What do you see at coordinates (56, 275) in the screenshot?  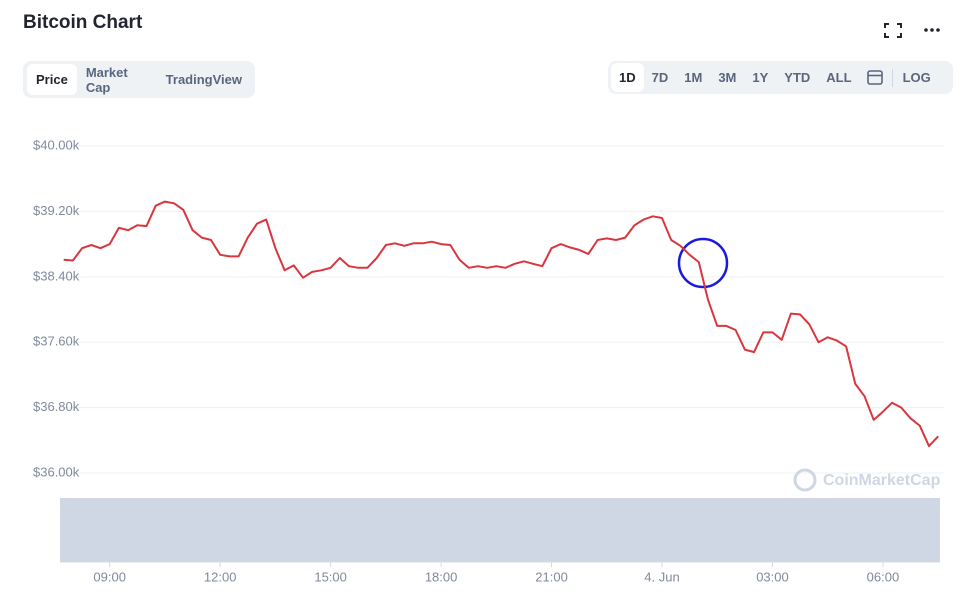 I see `y-tick-label: $38.40k` at bounding box center [56, 275].